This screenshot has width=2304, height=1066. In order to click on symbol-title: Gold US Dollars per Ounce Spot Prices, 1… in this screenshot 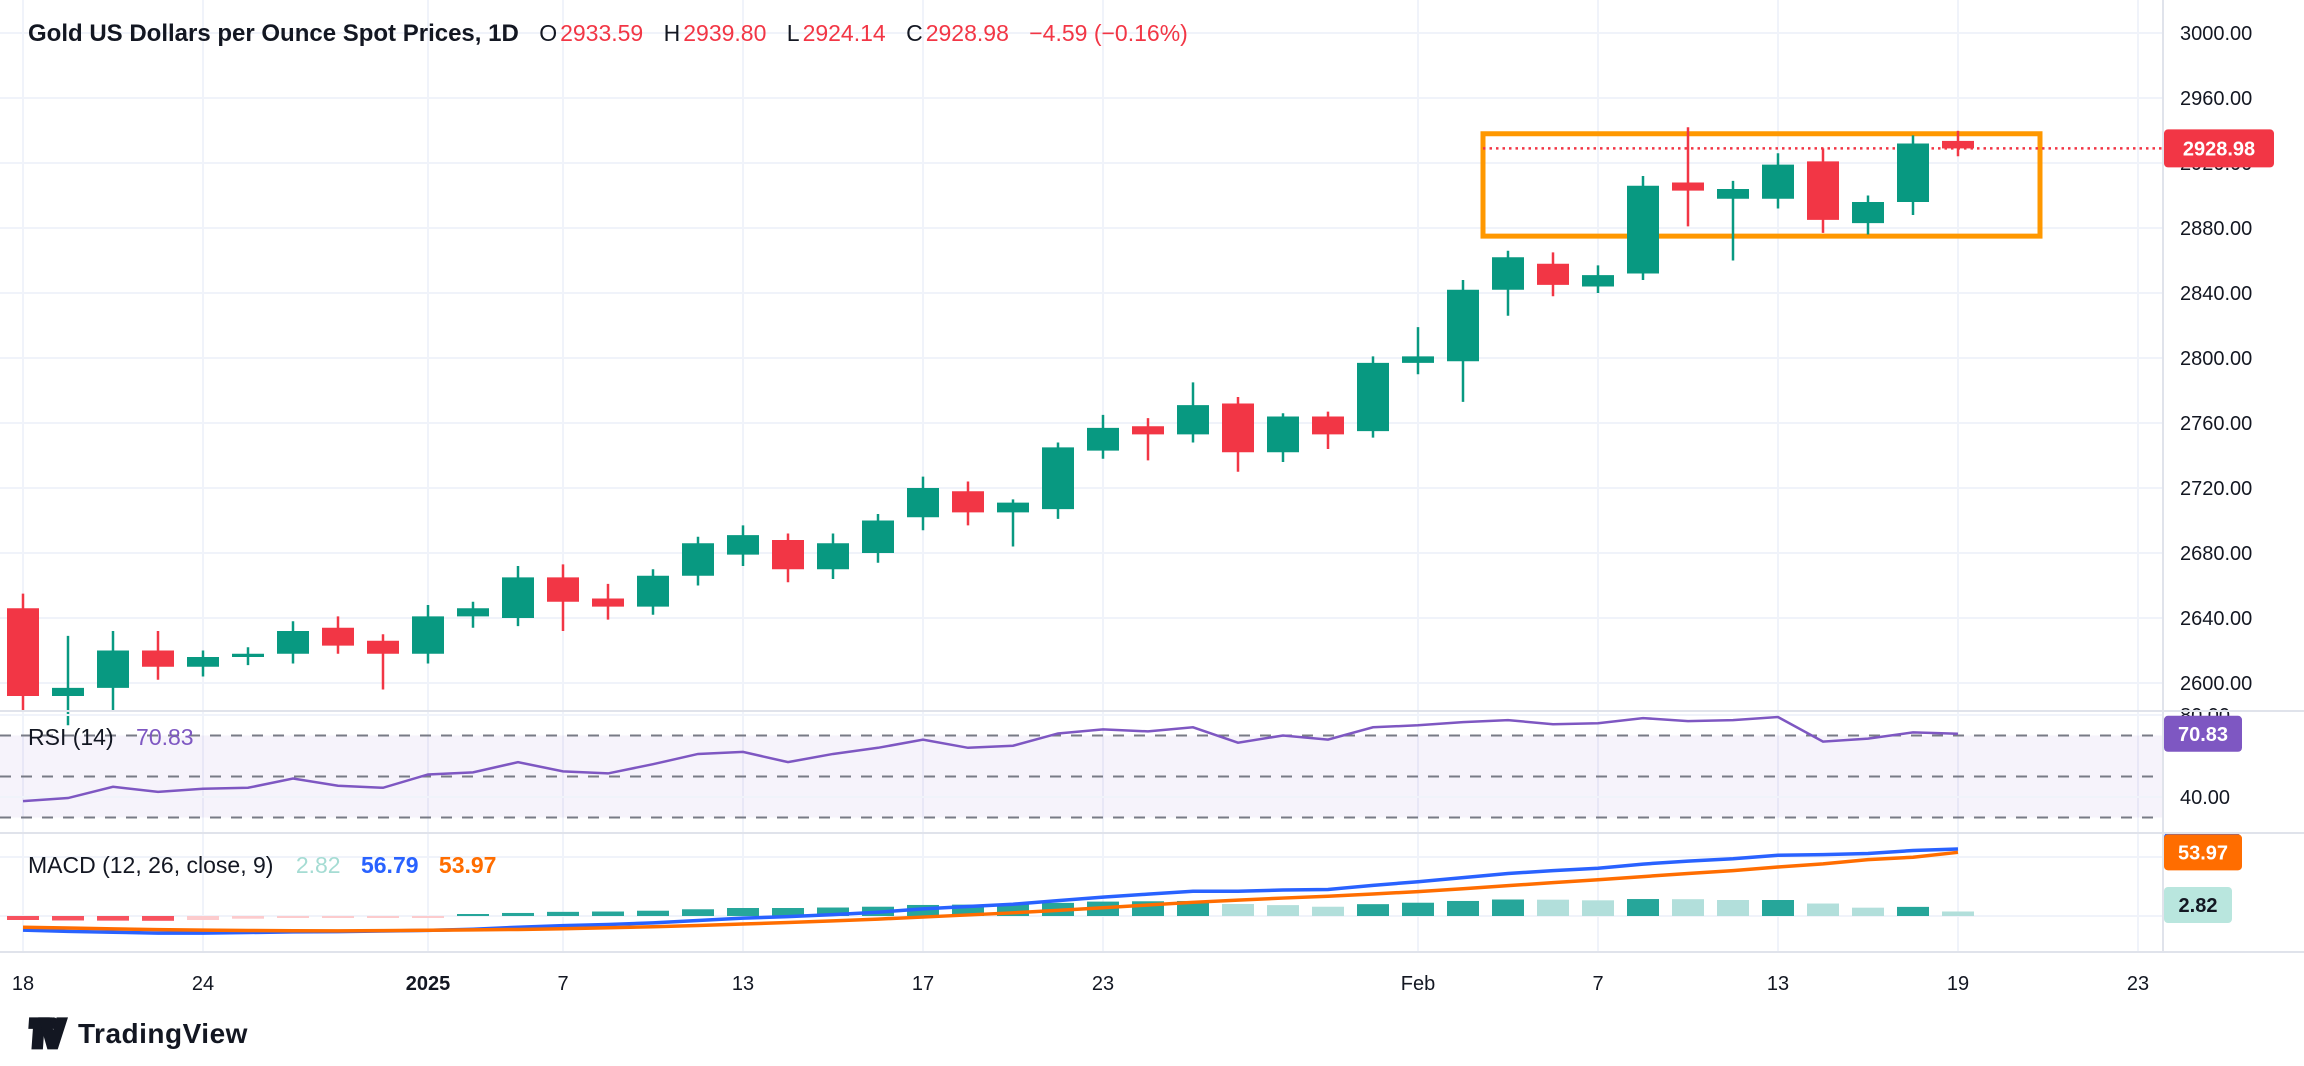, I will do `click(273, 33)`.